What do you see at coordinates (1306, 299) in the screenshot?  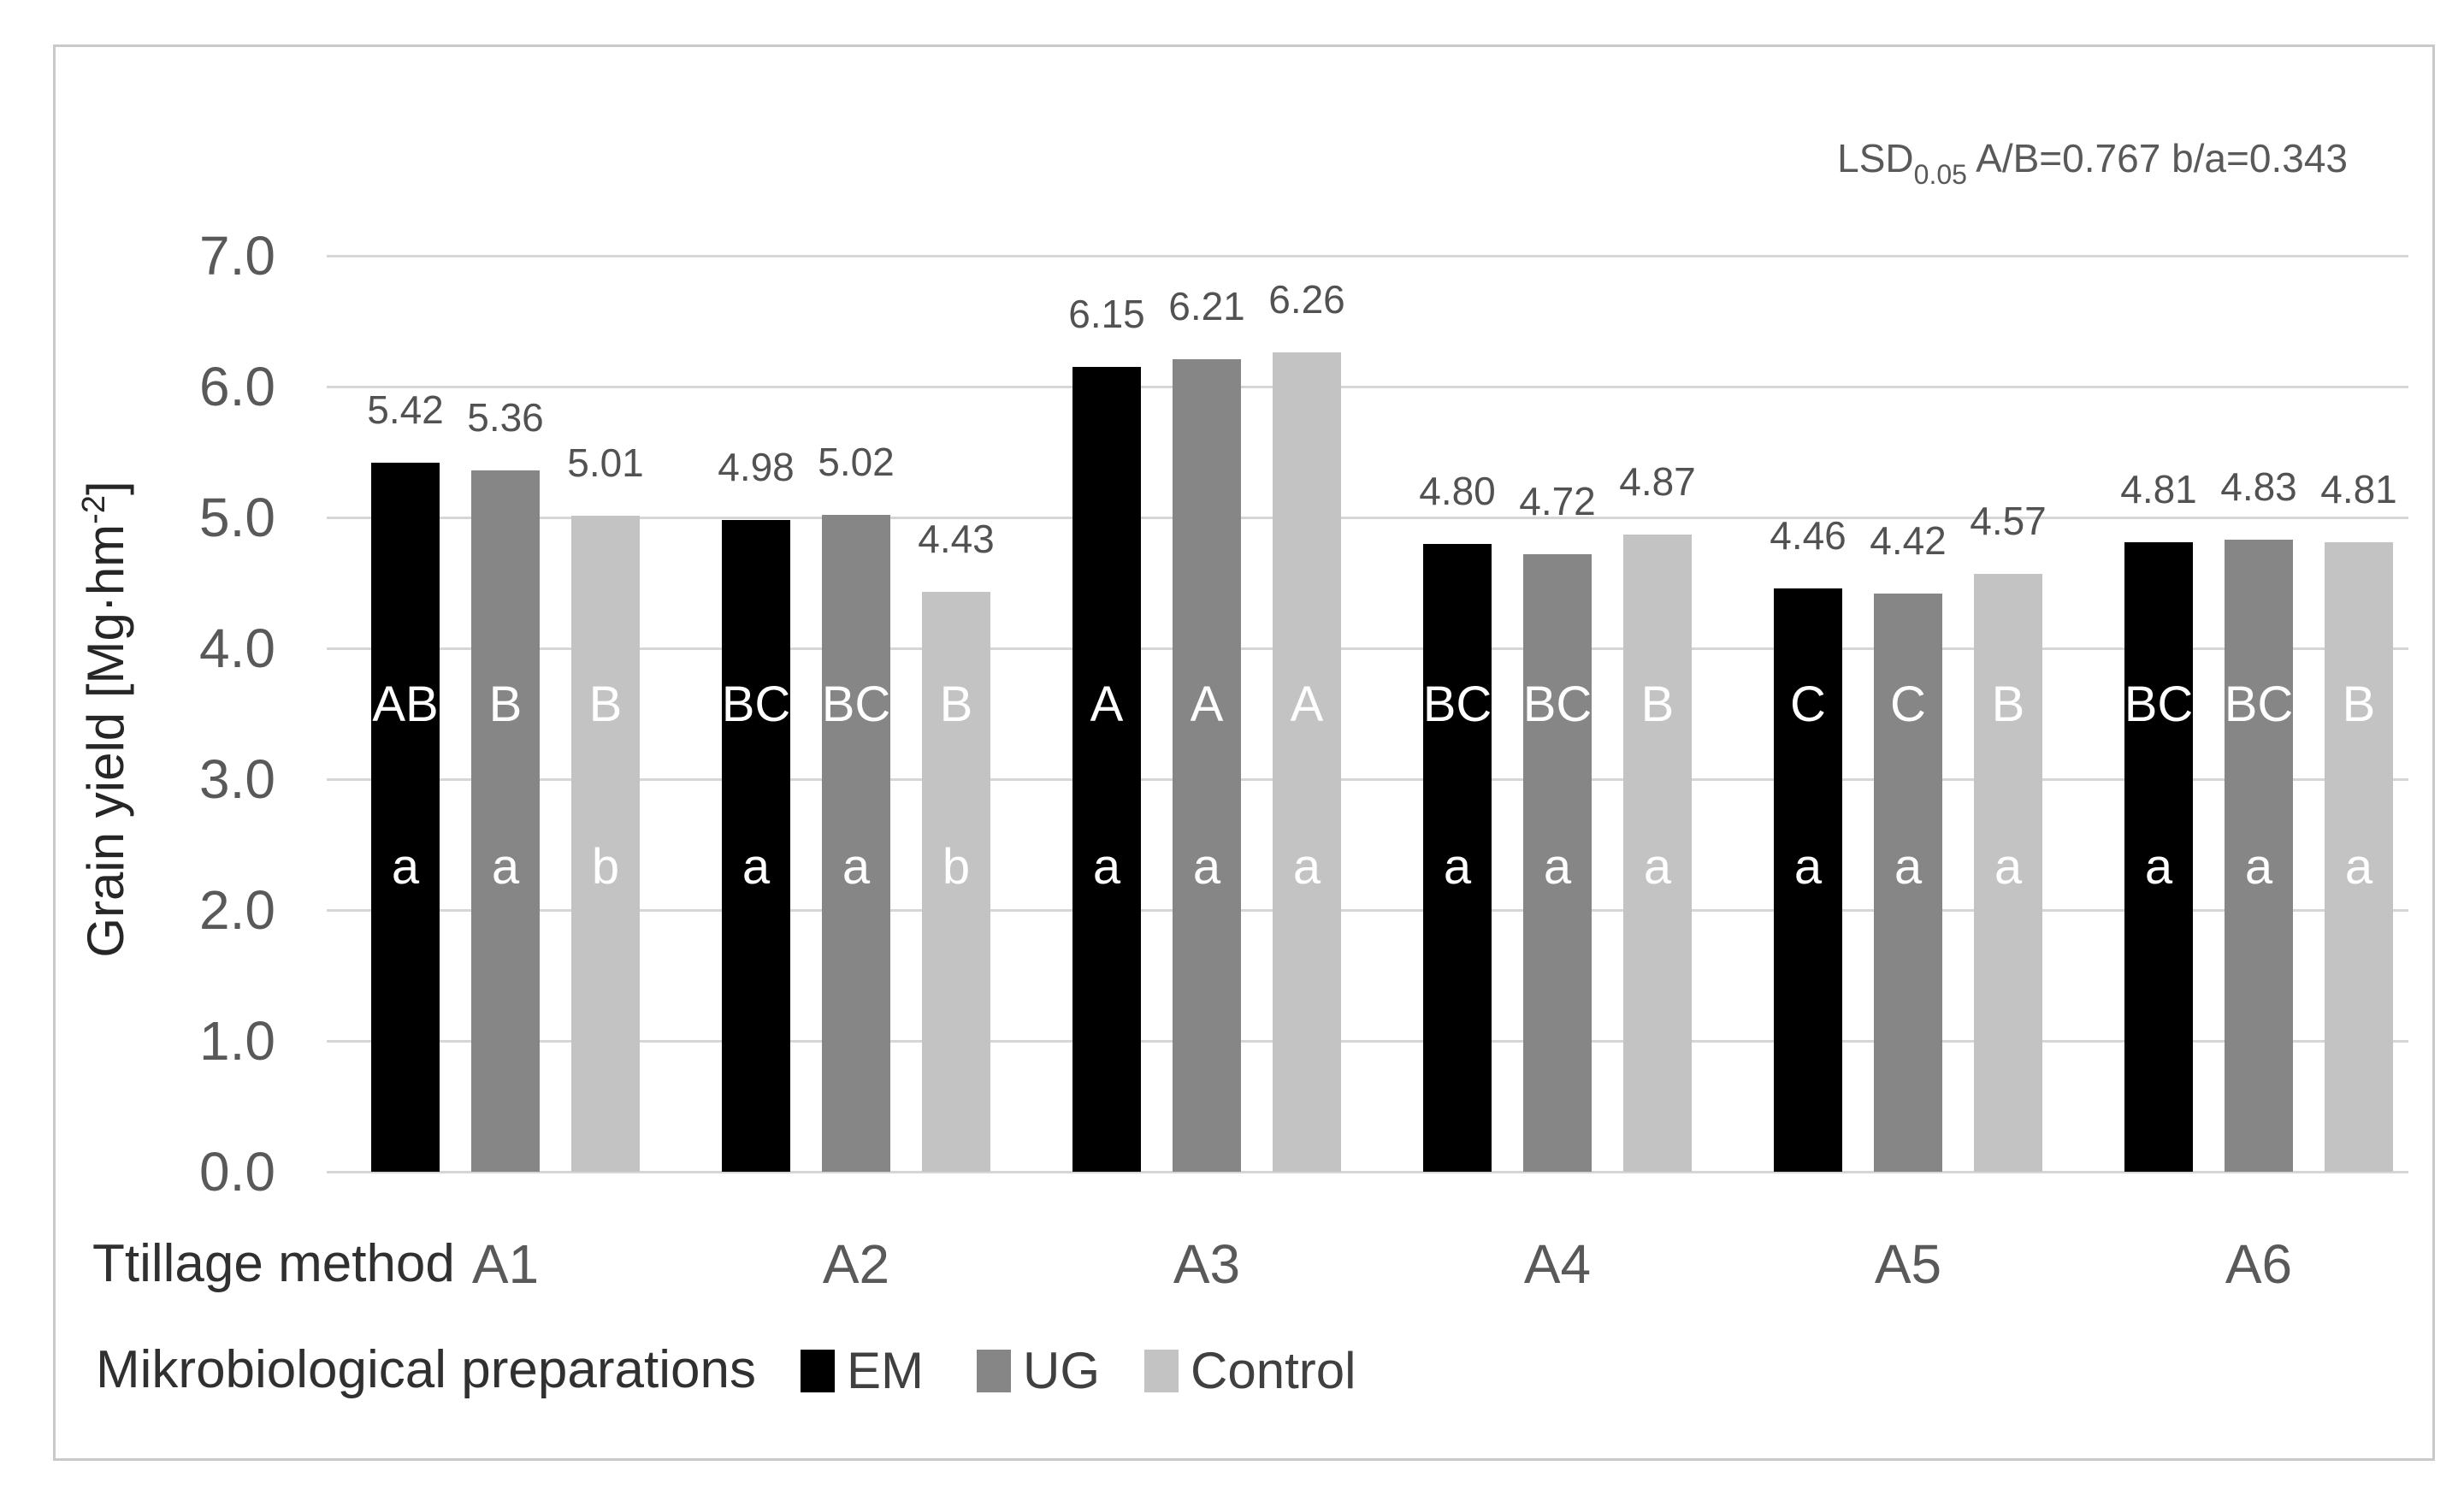 I see `bar-value-Control-A3: 6.26` at bounding box center [1306, 299].